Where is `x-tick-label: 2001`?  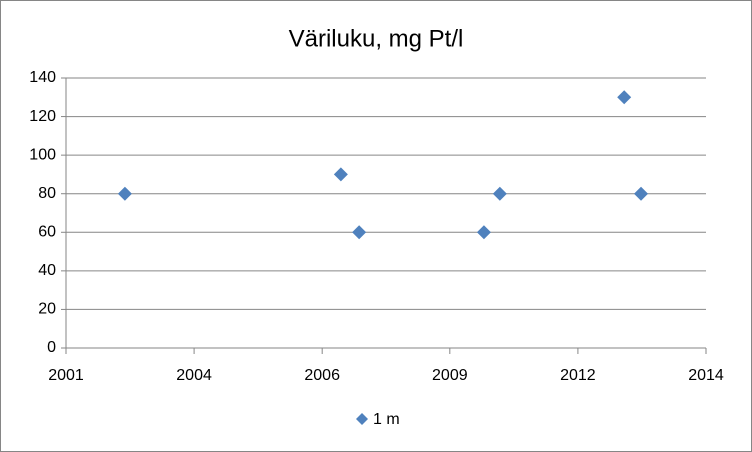 x-tick-label: 2001 is located at coordinates (66, 375).